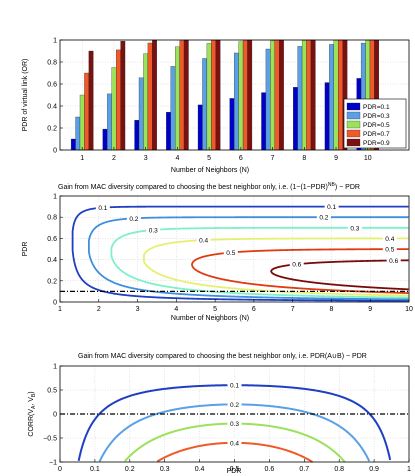 The height and width of the screenshot is (476, 415). What do you see at coordinates (55, 415) in the screenshot?
I see `contour-corr-y-tick-label: 0` at bounding box center [55, 415].